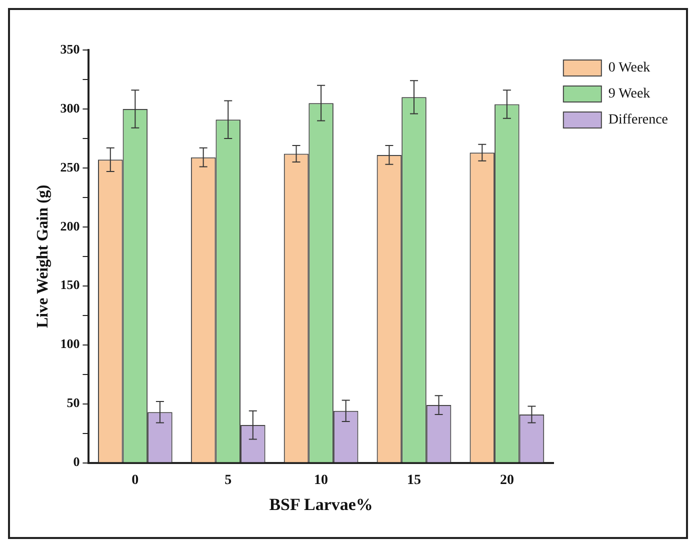 The width and height of the screenshot is (694, 545). Describe the element at coordinates (135, 480) in the screenshot. I see `x-tick-label: 0` at that location.